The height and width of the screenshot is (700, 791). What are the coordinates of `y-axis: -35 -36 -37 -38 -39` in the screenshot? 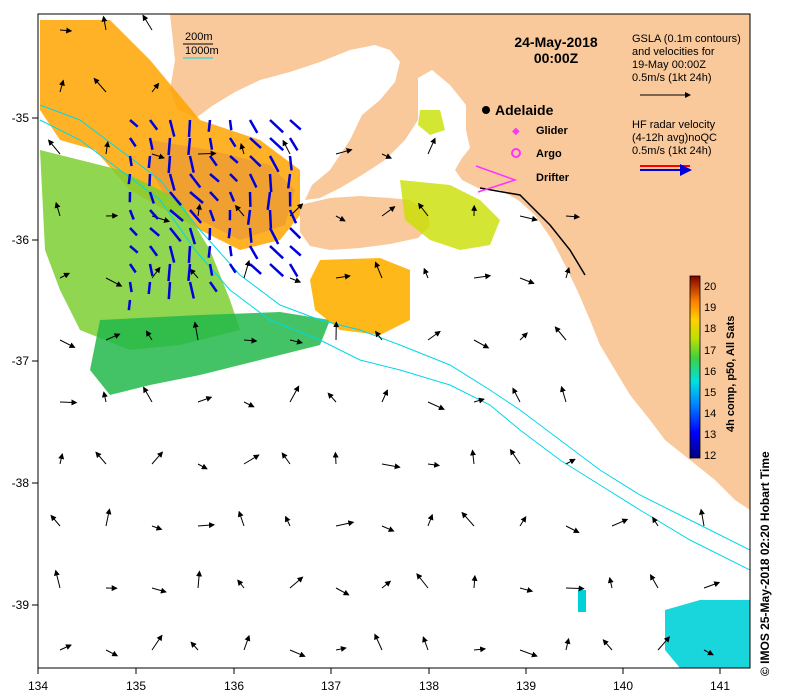 It's located at (25, 361).